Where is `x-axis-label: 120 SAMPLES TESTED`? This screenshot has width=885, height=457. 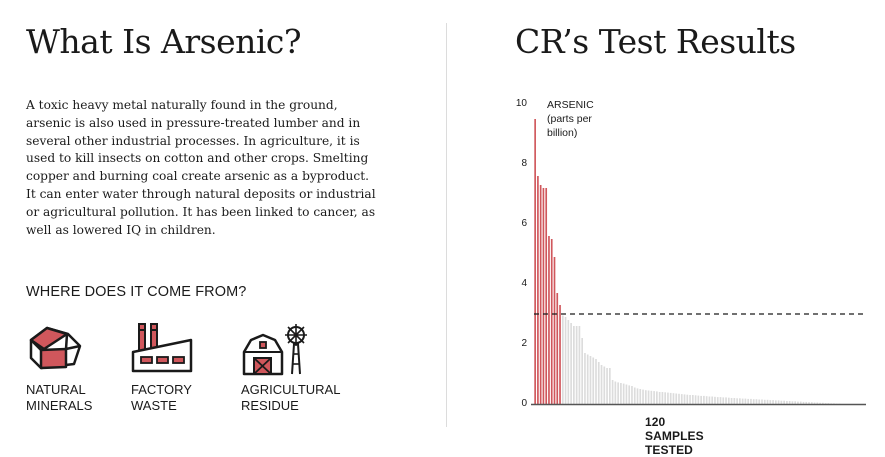
x-axis-label: 120 SAMPLES TESTED is located at coordinates (674, 436).